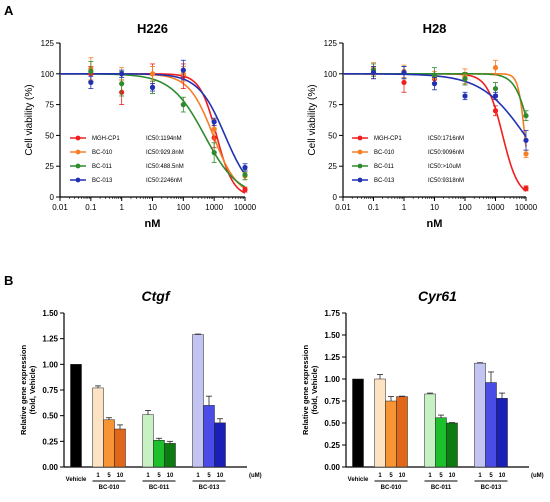 Image resolution: width=550 pixels, height=502 pixels. What do you see at coordinates (495, 111) in the screenshot?
I see `data-point-mgh-cp1` at bounding box center [495, 111].